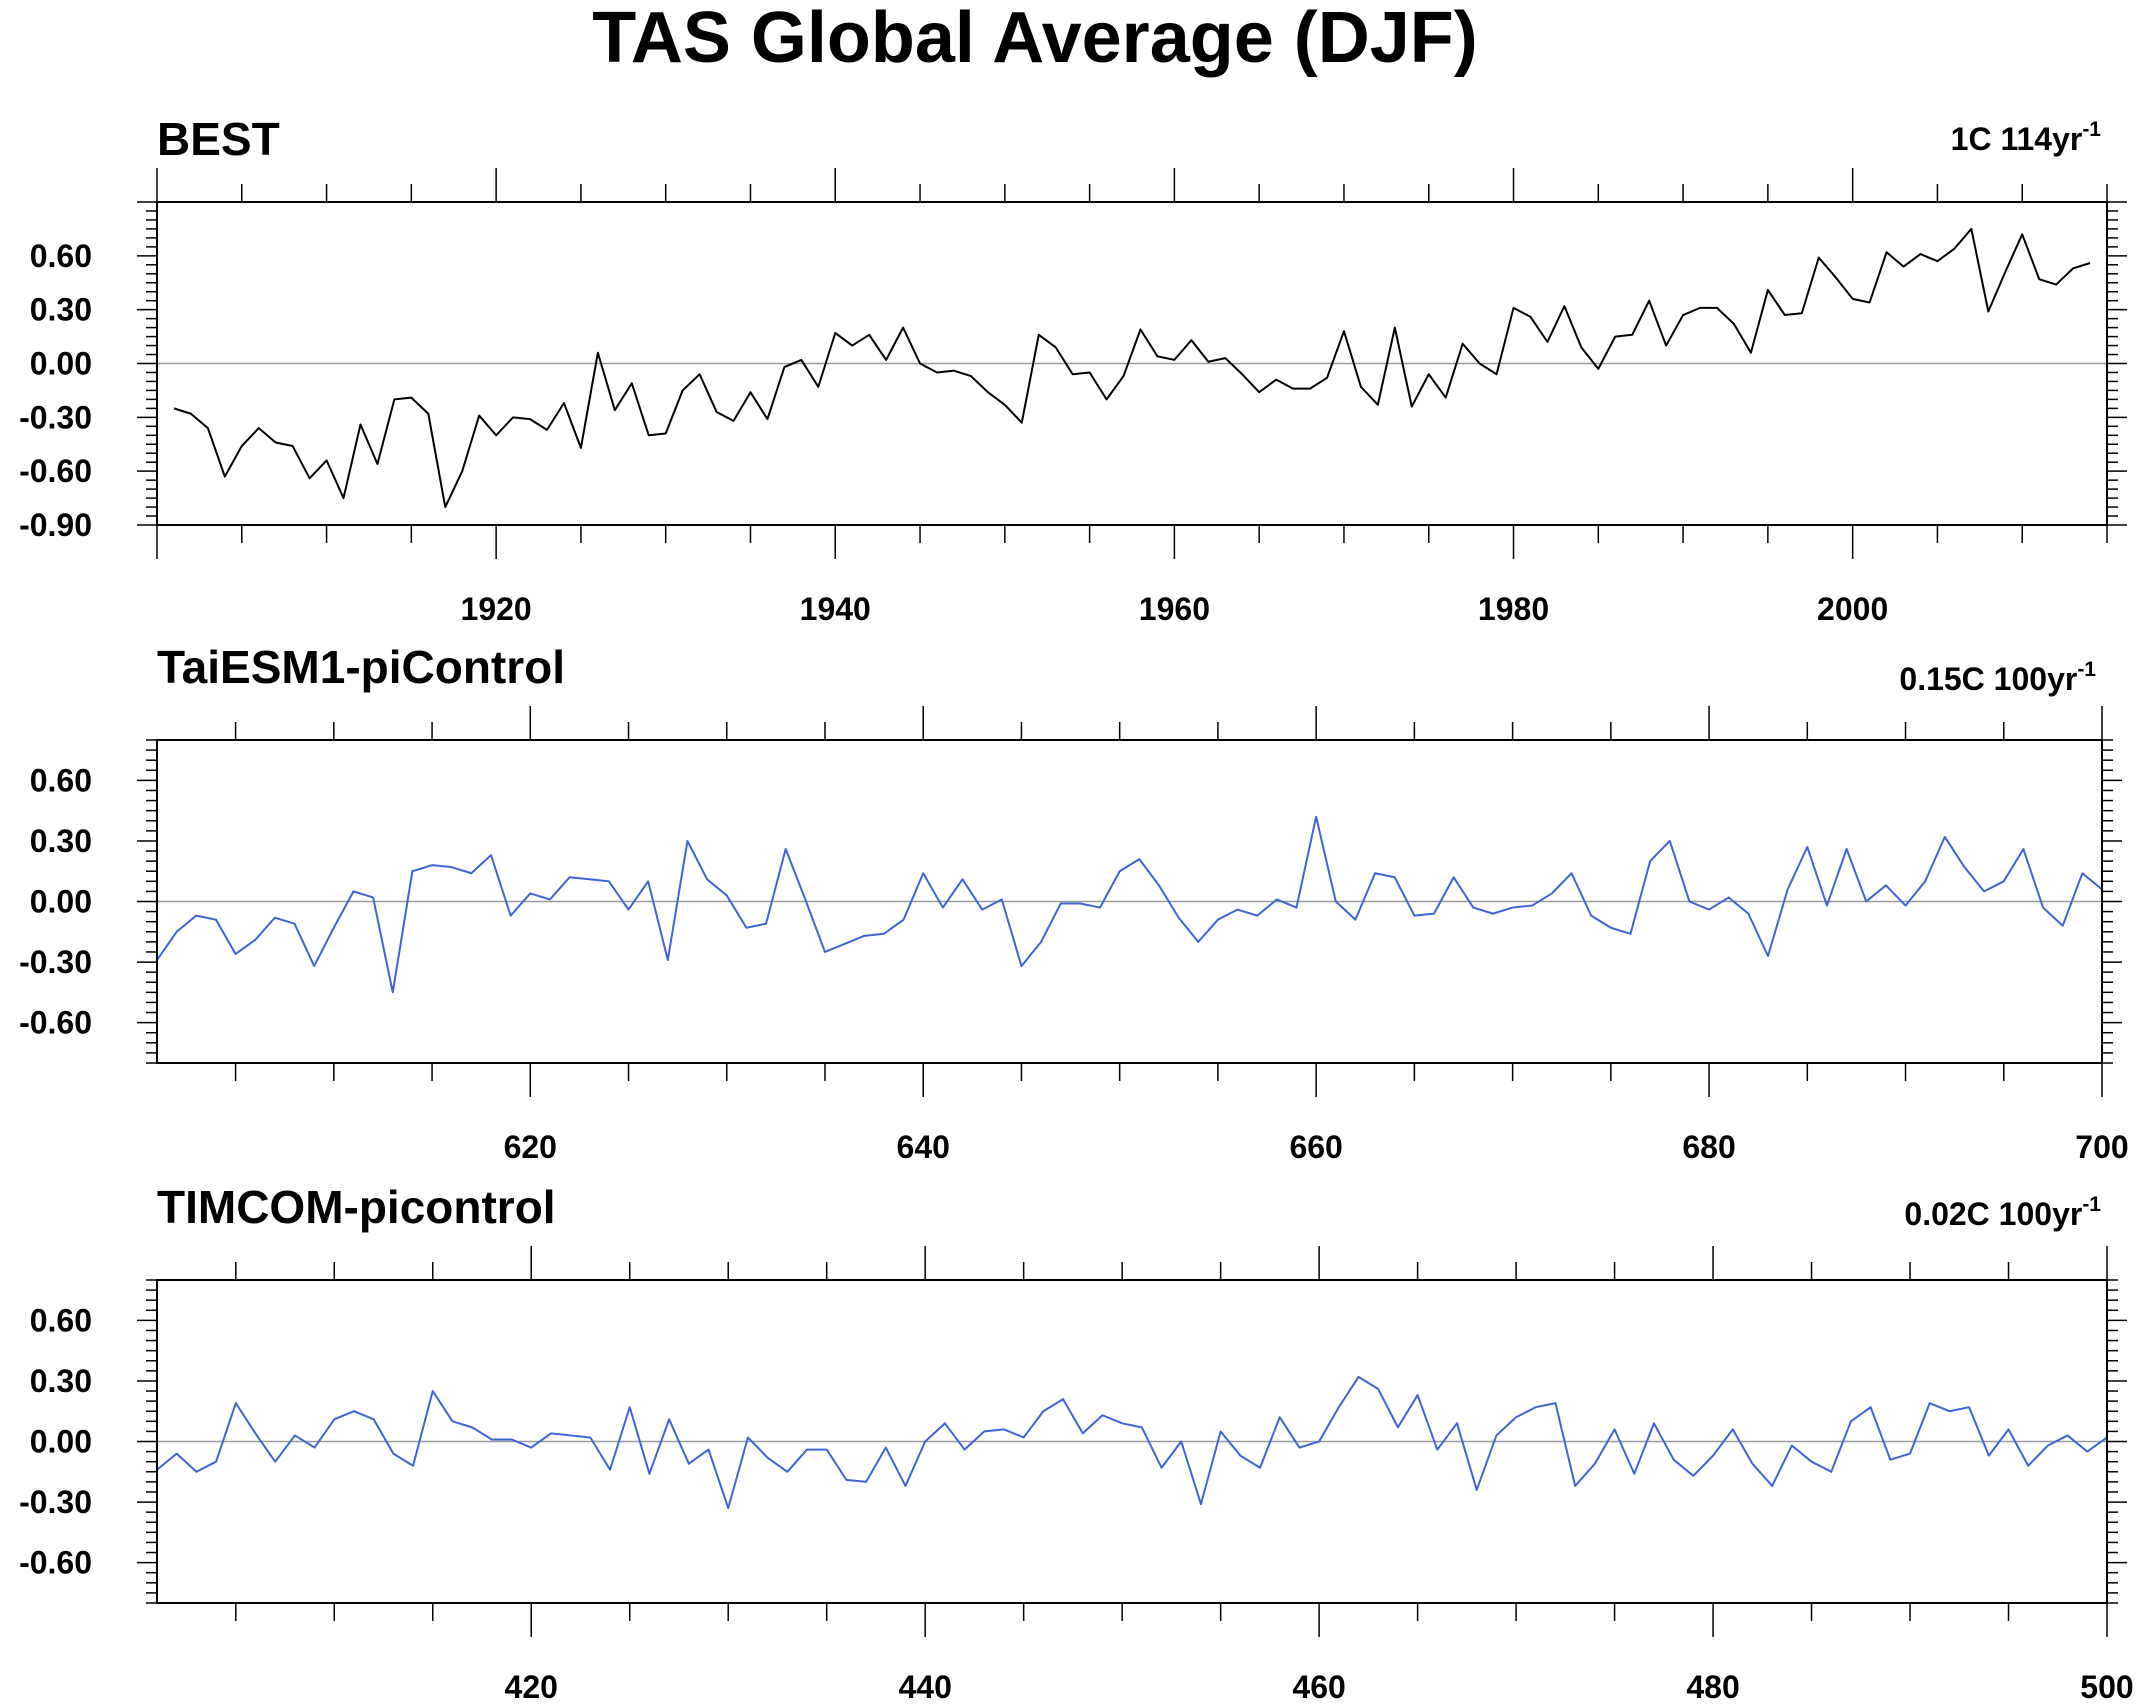 This screenshot has height=1705, width=2152. I want to click on x-tick-label: 640, so click(923, 1147).